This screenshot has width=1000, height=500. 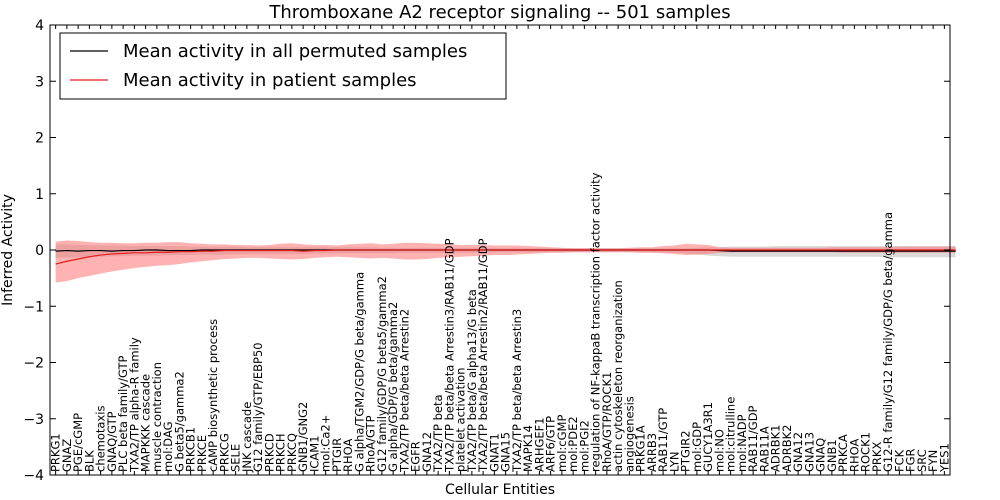 What do you see at coordinates (472, 381) in the screenshot?
I see `x-tick-label: TXA2/TP beta/G alpha13/G beta` at bounding box center [472, 381].